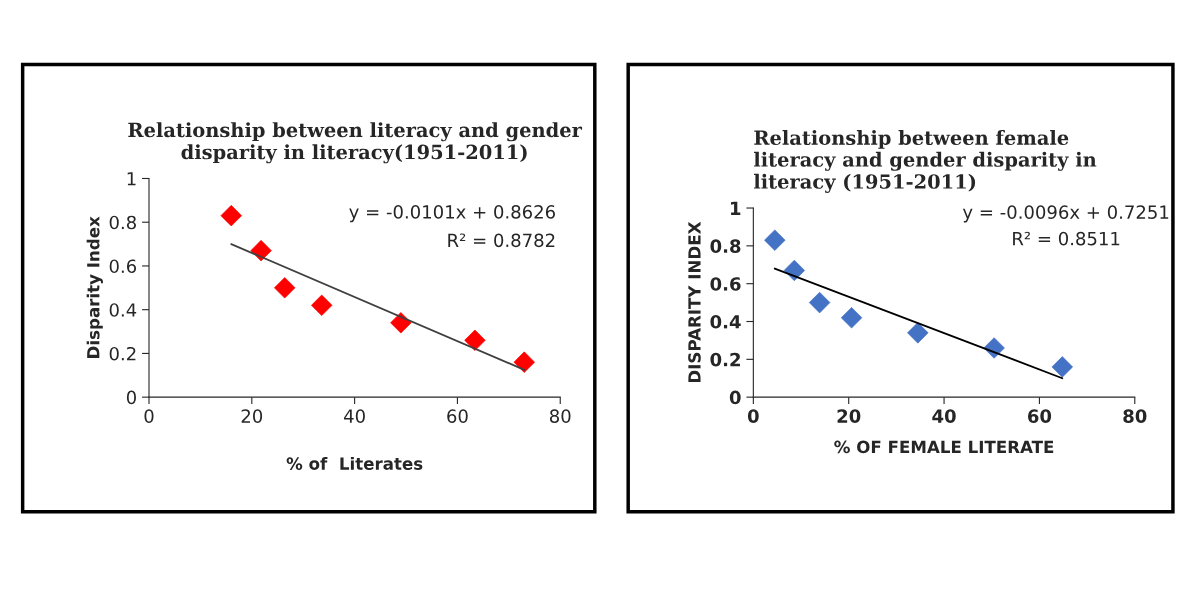 The height and width of the screenshot is (591, 1192). Describe the element at coordinates (944, 447) in the screenshot. I see `x-axis-title: % OF FEMALE LITERATE` at that location.